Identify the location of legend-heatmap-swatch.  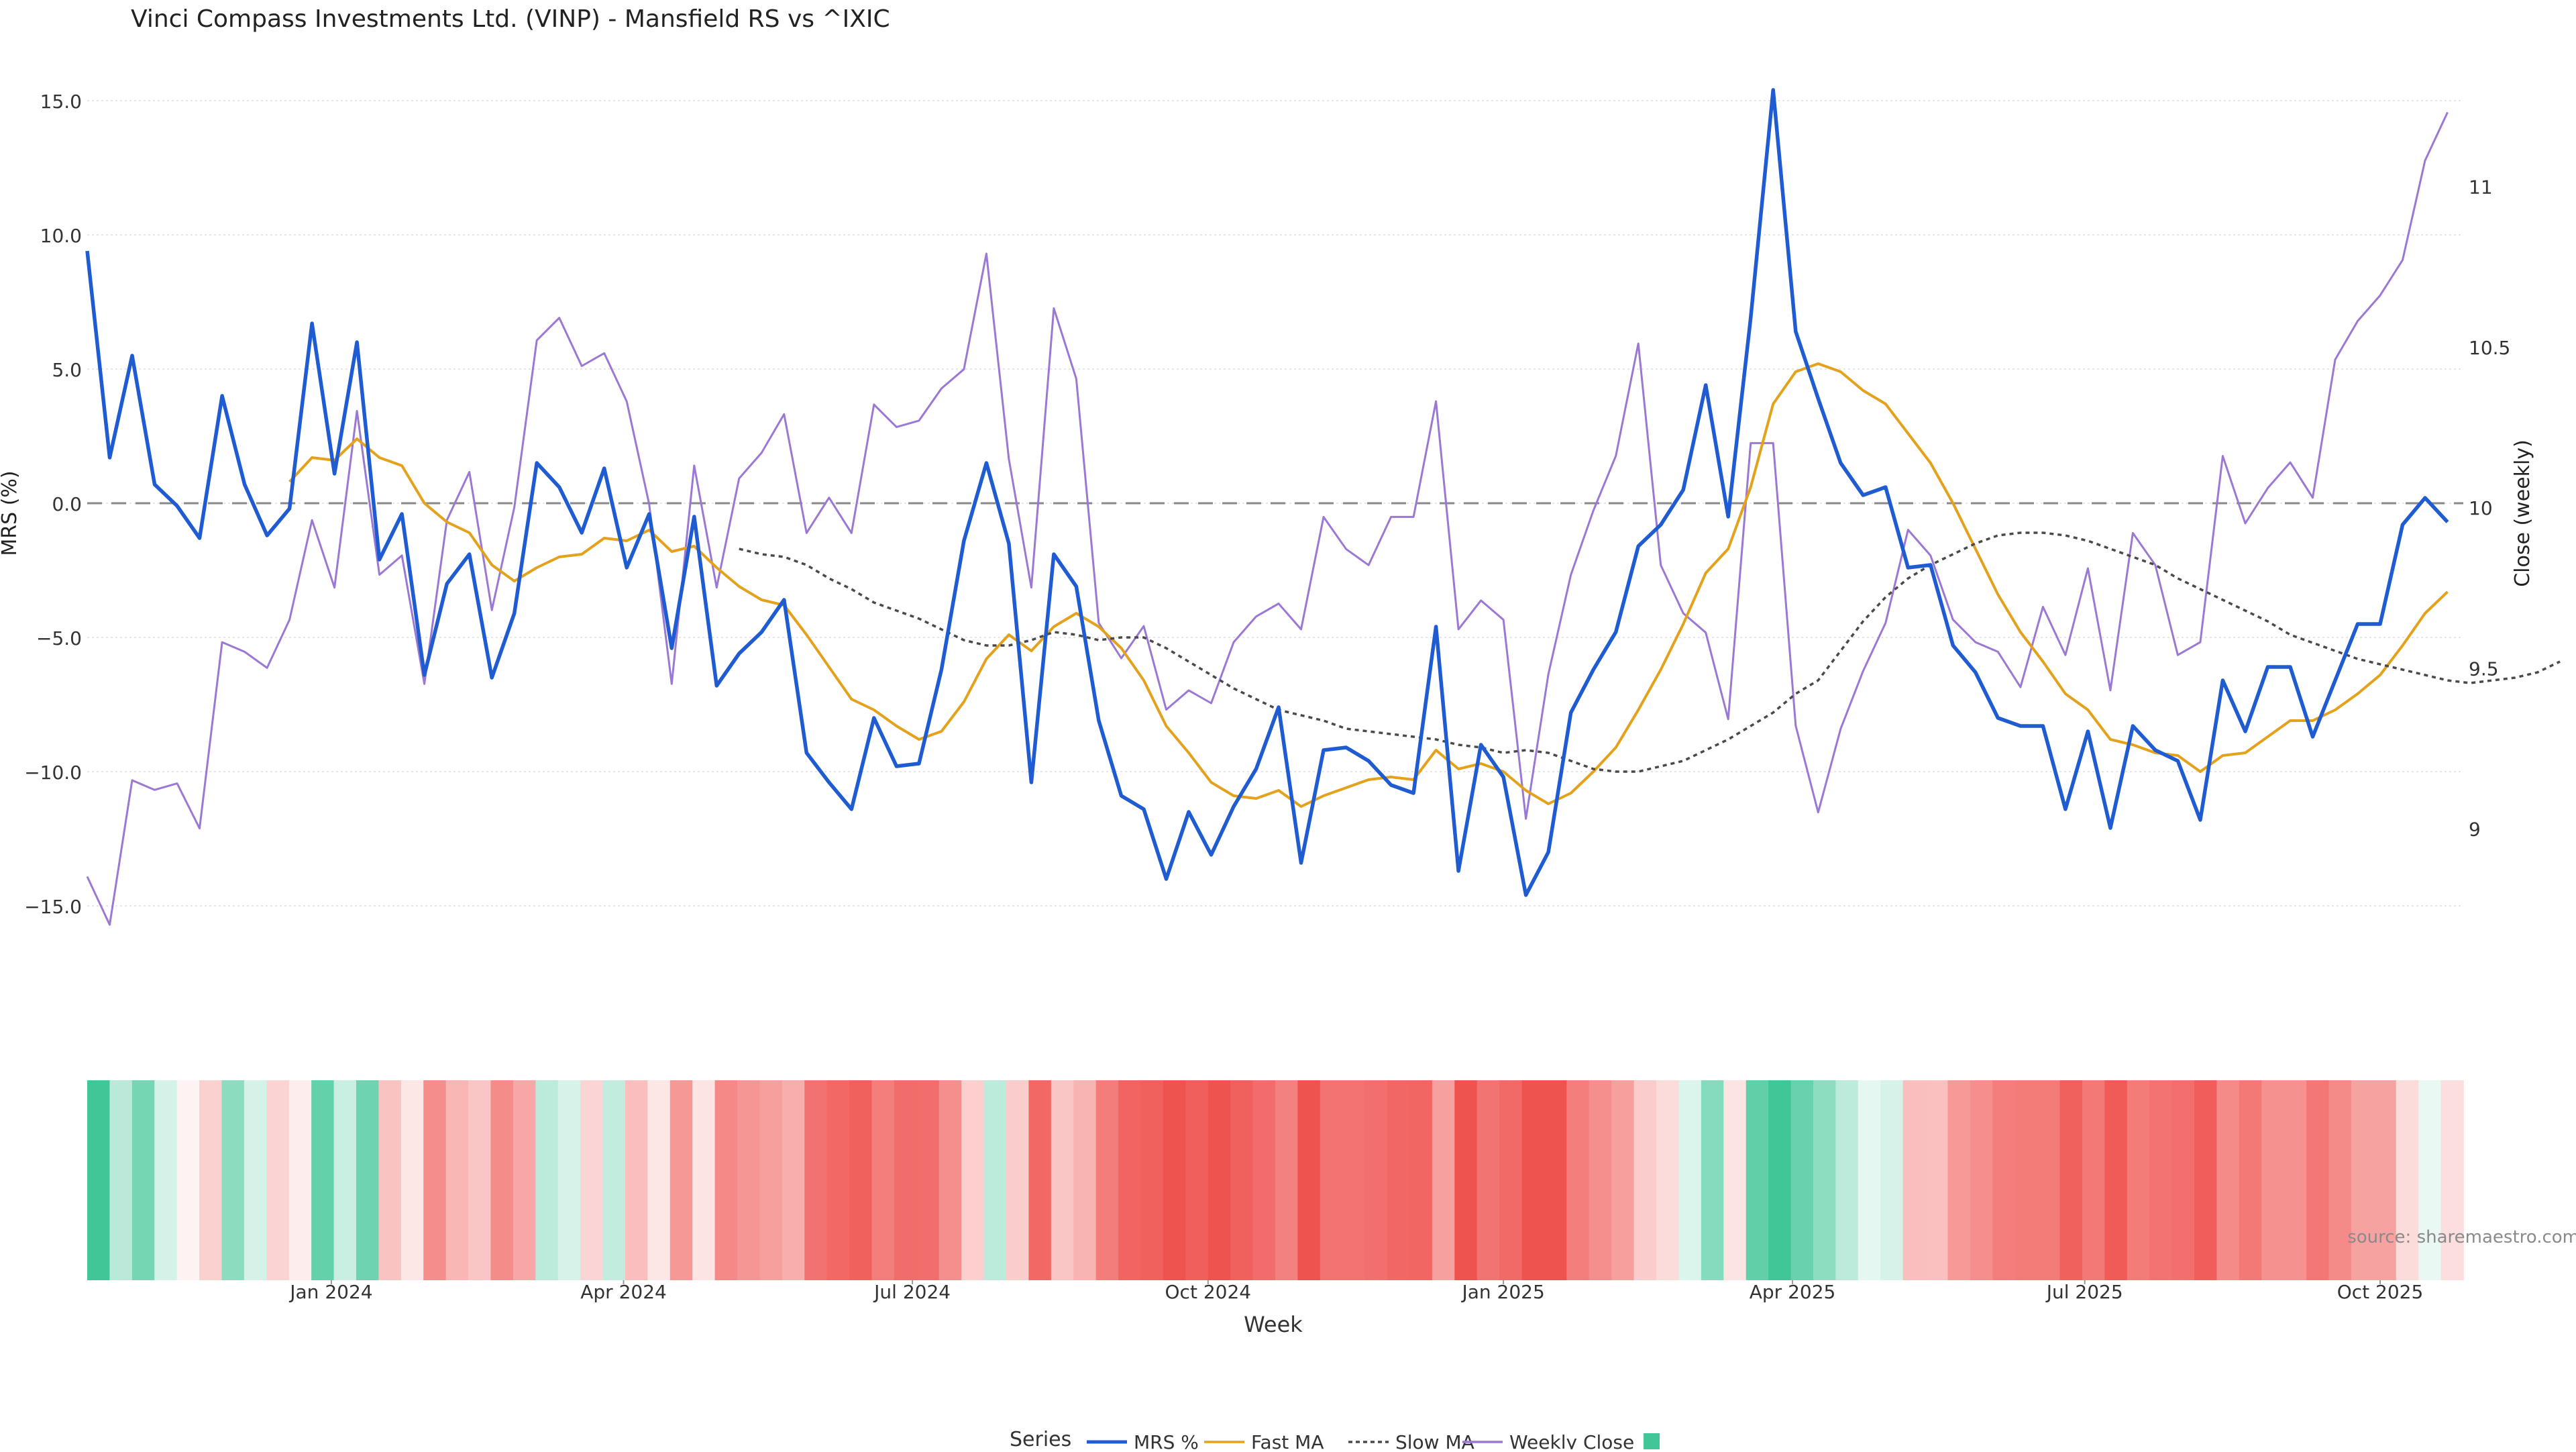
(1652, 1441).